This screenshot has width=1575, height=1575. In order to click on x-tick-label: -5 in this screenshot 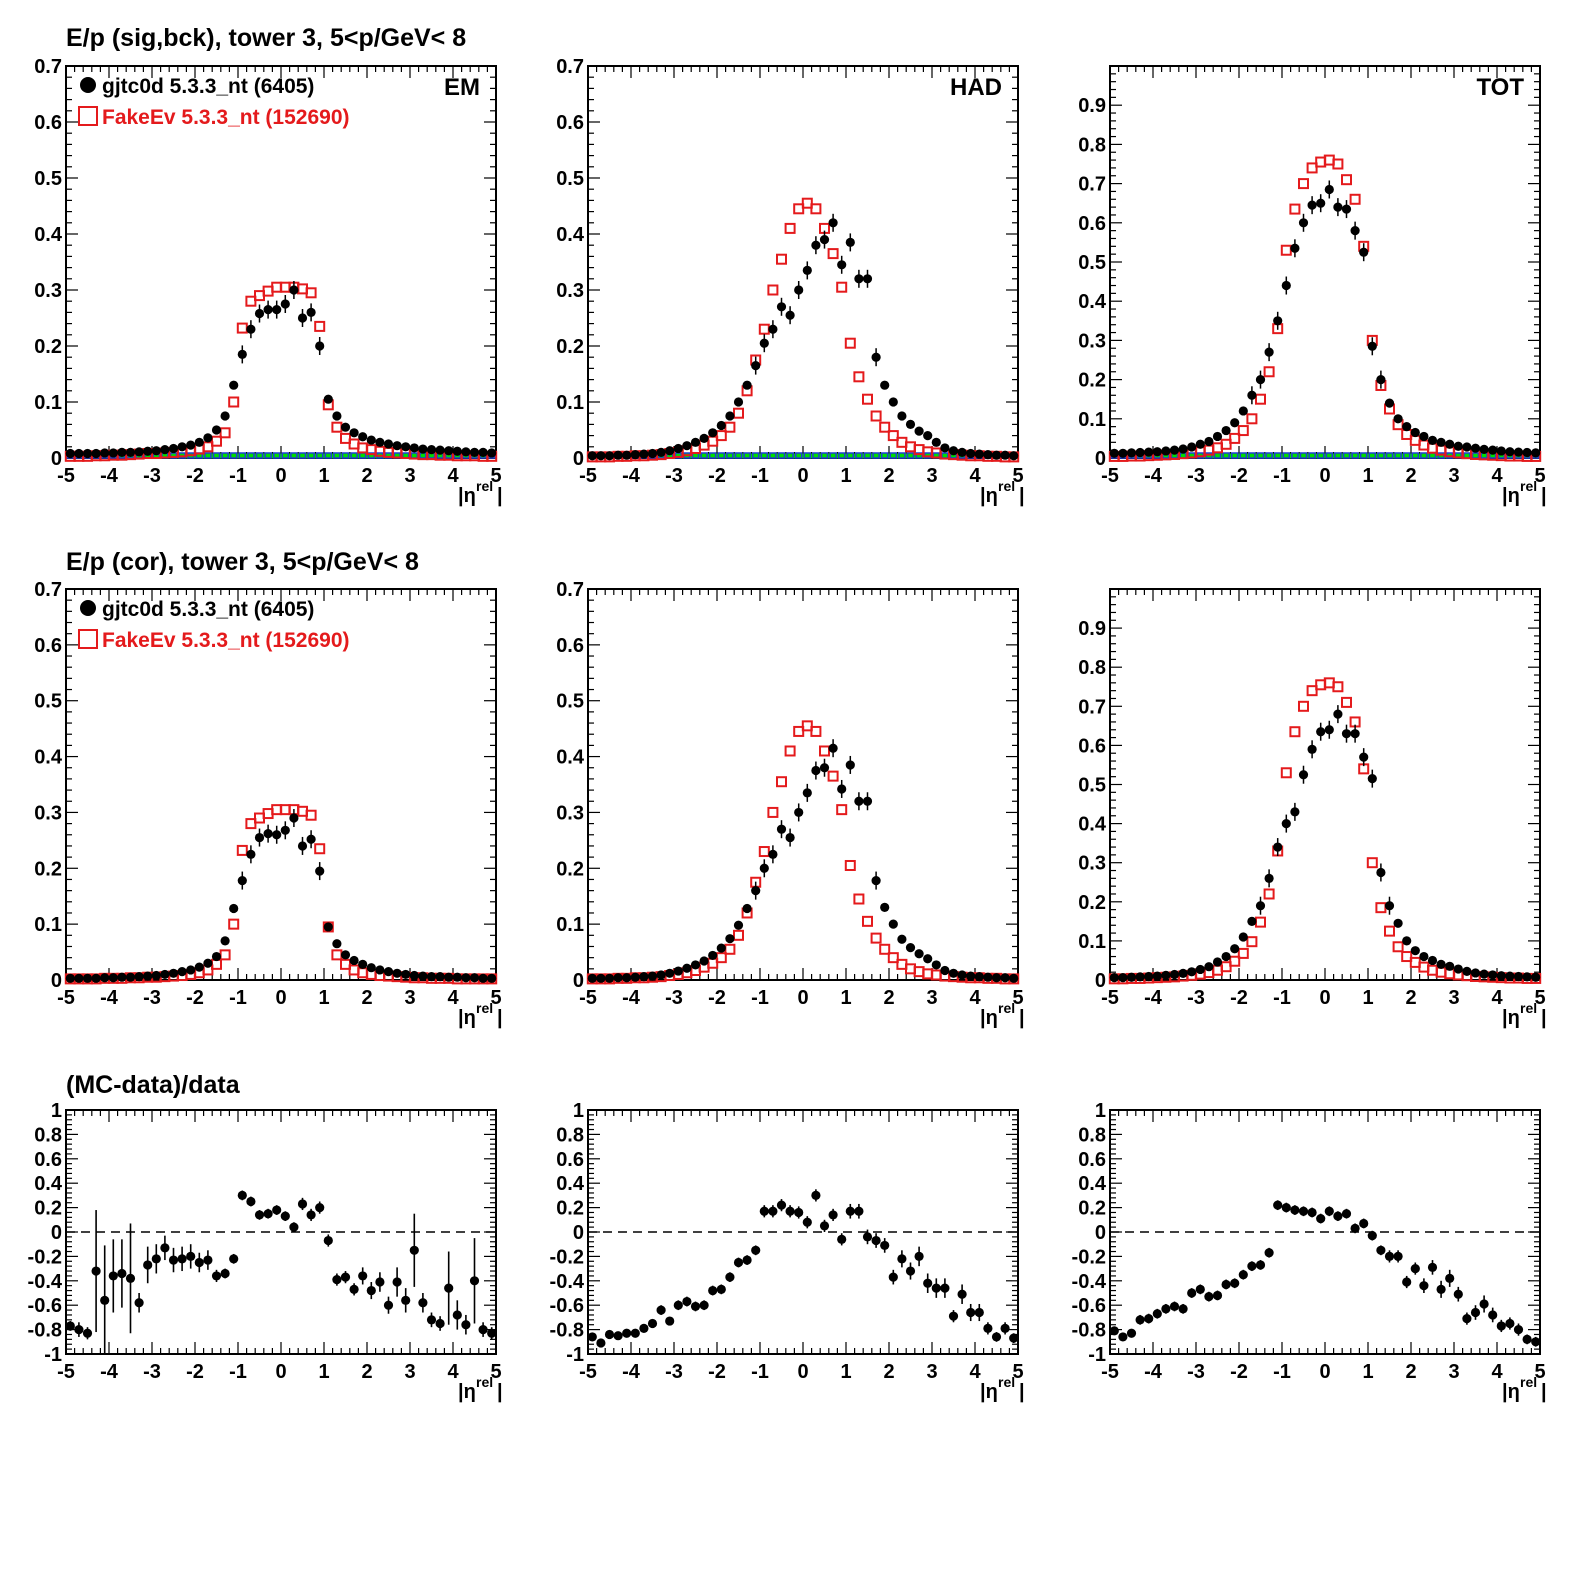, I will do `click(66, 1372)`.